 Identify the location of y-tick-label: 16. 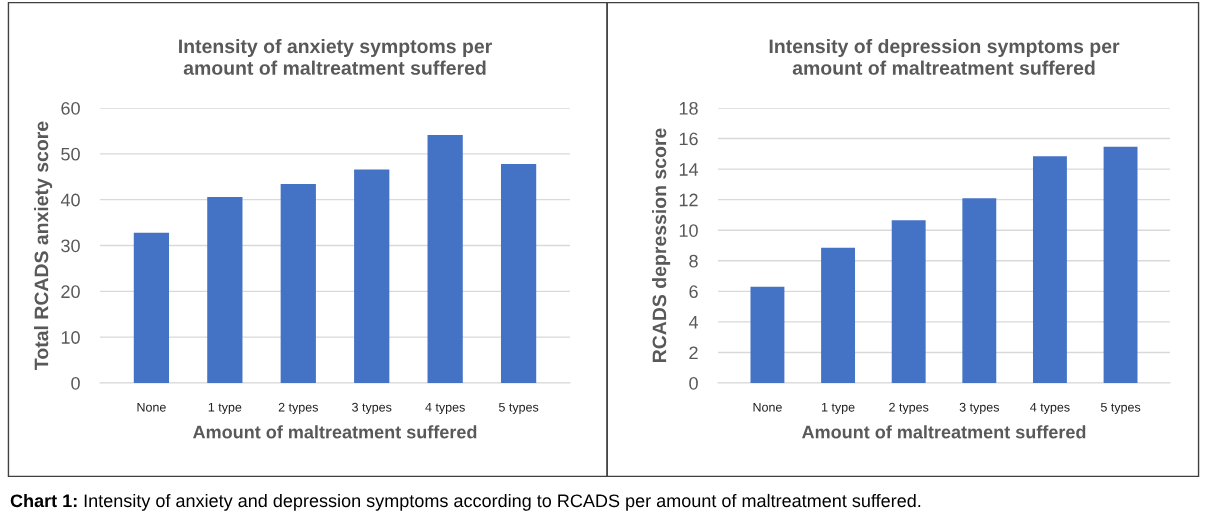
(688, 139).